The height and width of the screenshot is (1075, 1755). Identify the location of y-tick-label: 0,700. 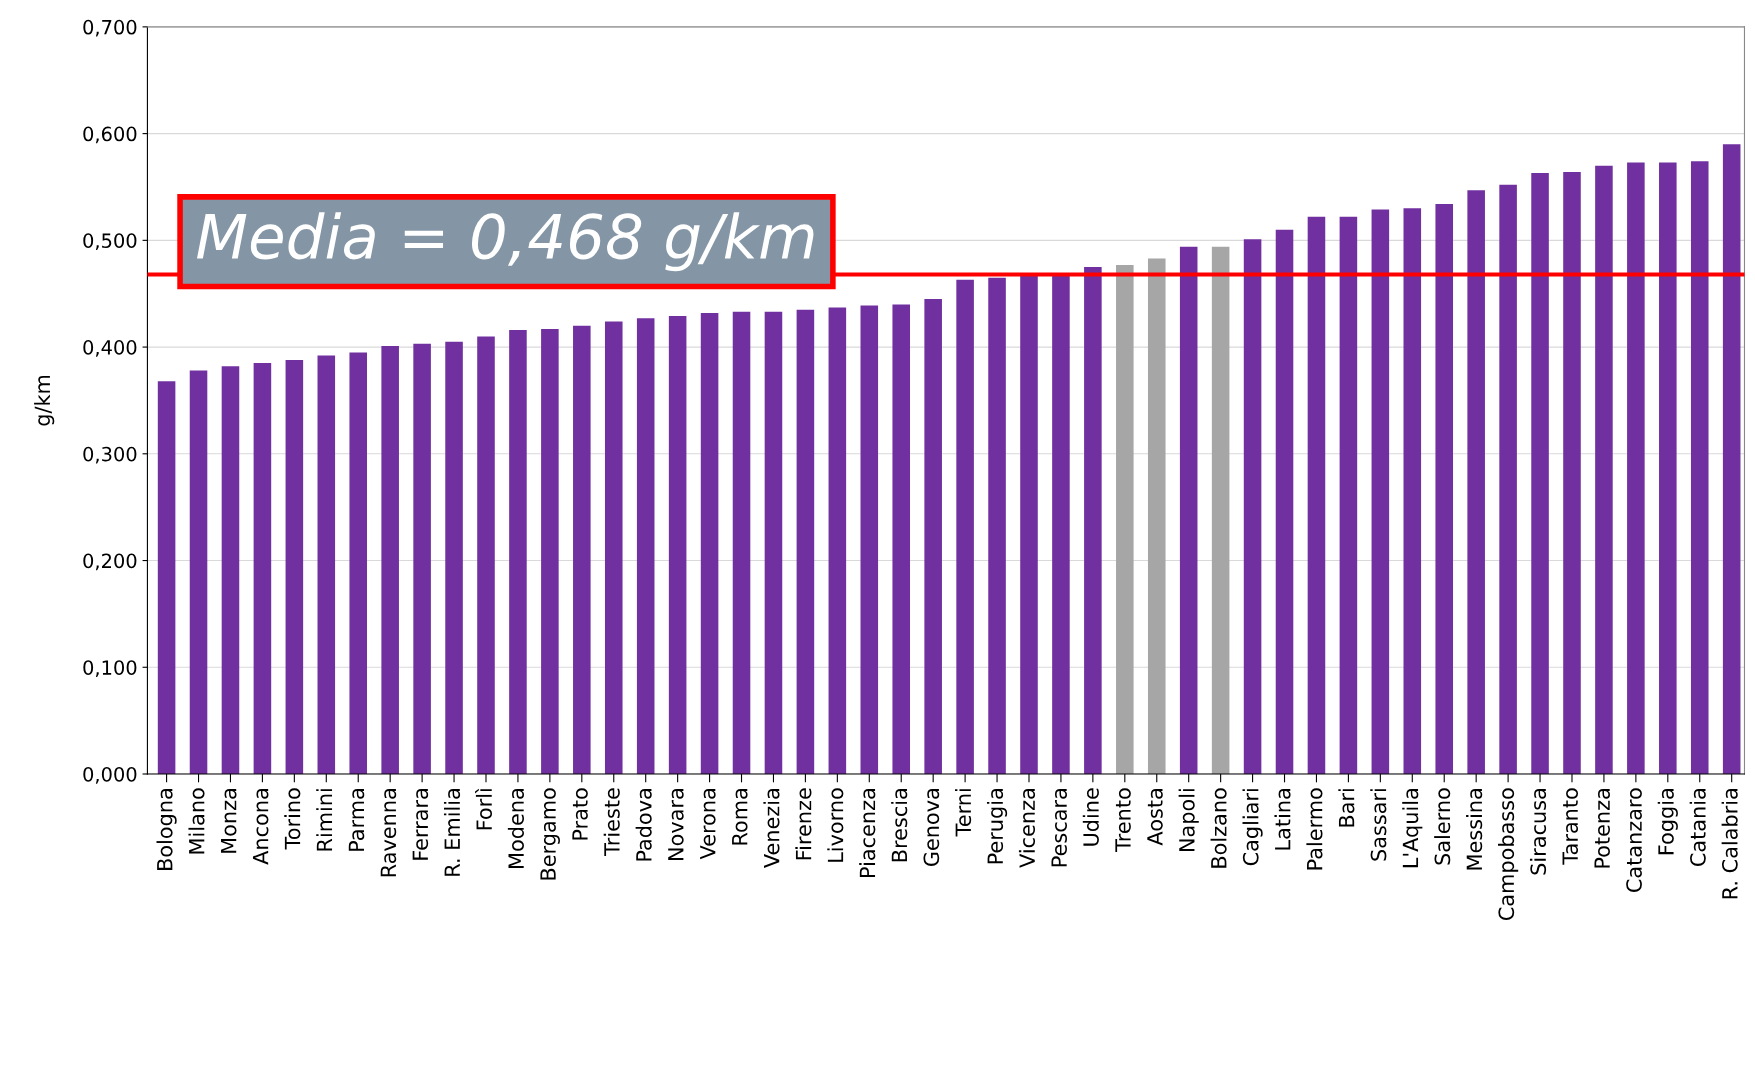
(110, 28).